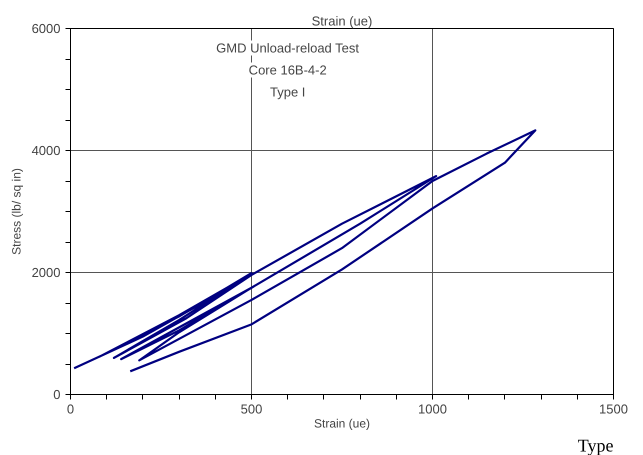  I want to click on y-tick-label: 6000, so click(46, 28).